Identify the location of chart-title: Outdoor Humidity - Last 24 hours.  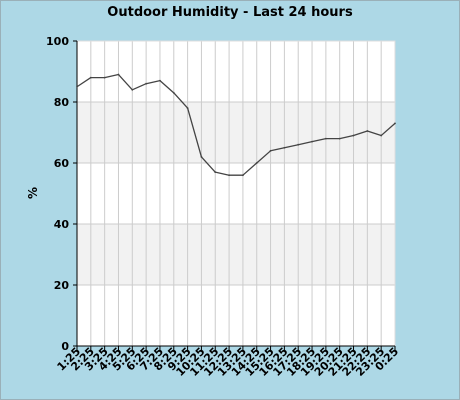
(230, 12).